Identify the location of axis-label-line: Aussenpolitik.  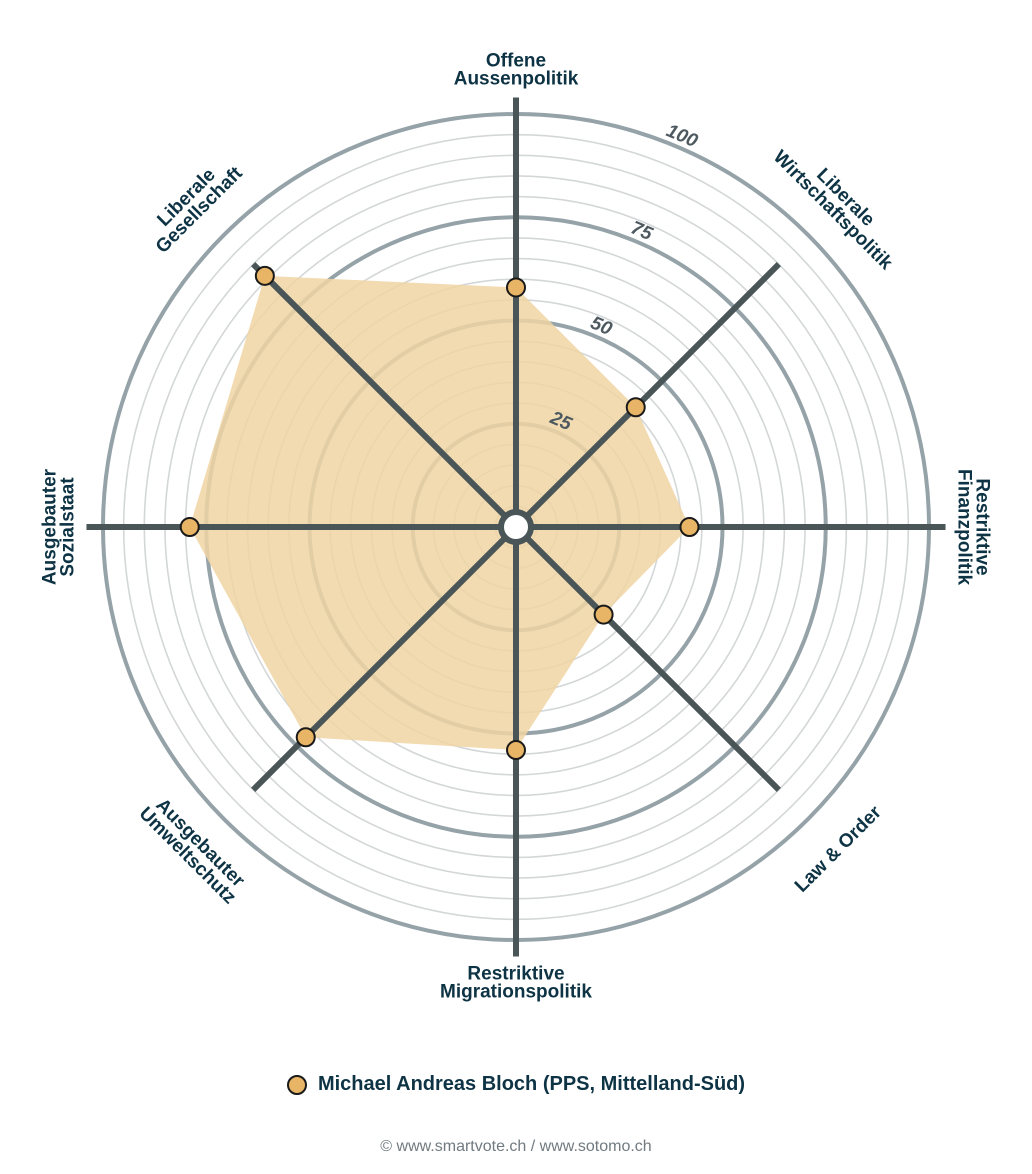
(516, 79).